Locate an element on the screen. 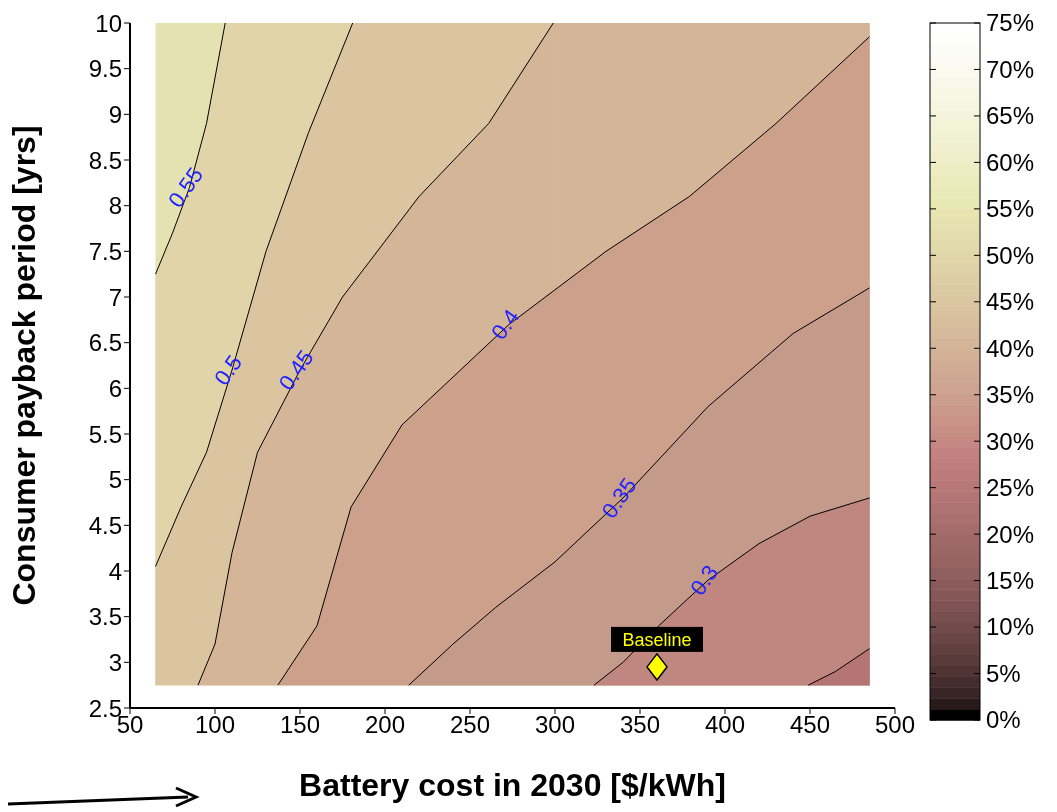 This screenshot has height=812, width=1057. y-tick-label: 10 is located at coordinates (108, 23).